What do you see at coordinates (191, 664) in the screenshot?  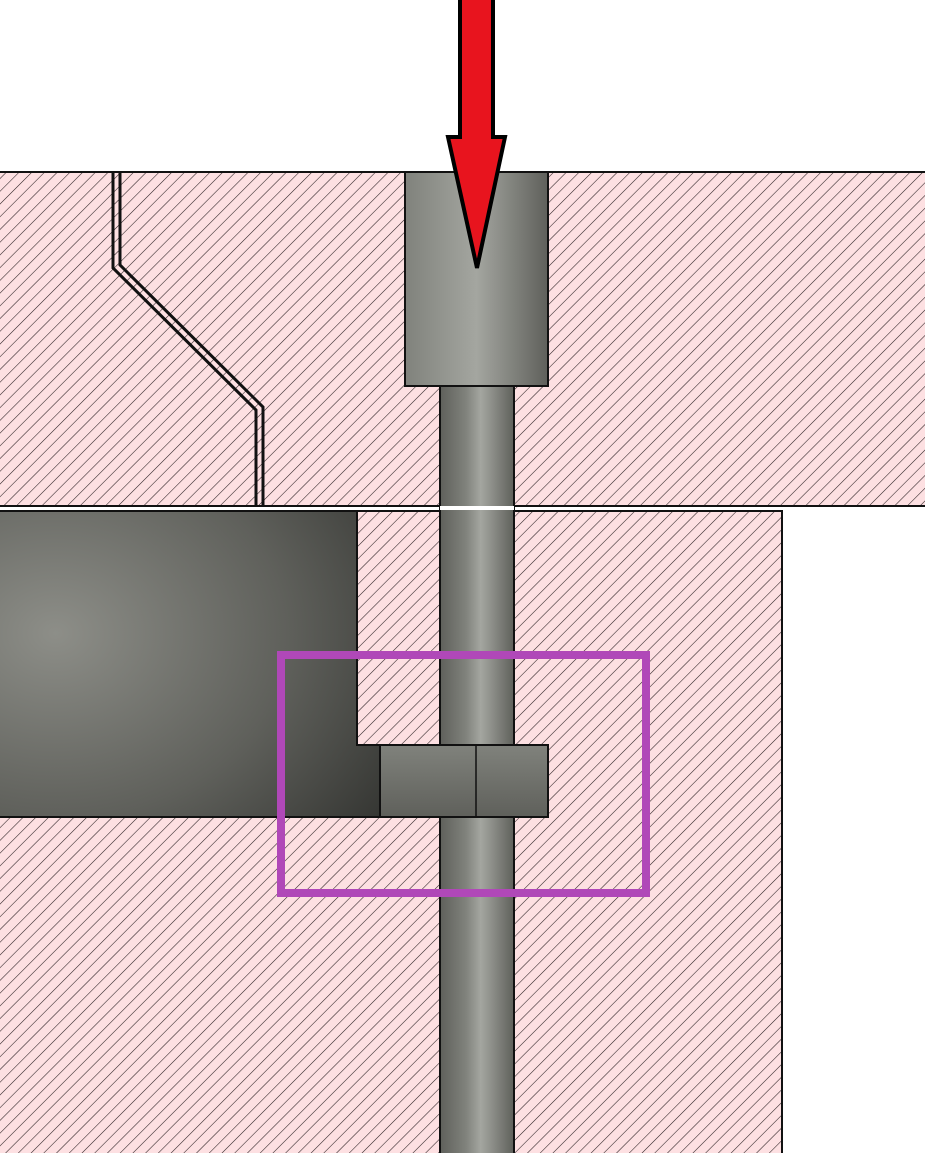 I see `side-cavity` at bounding box center [191, 664].